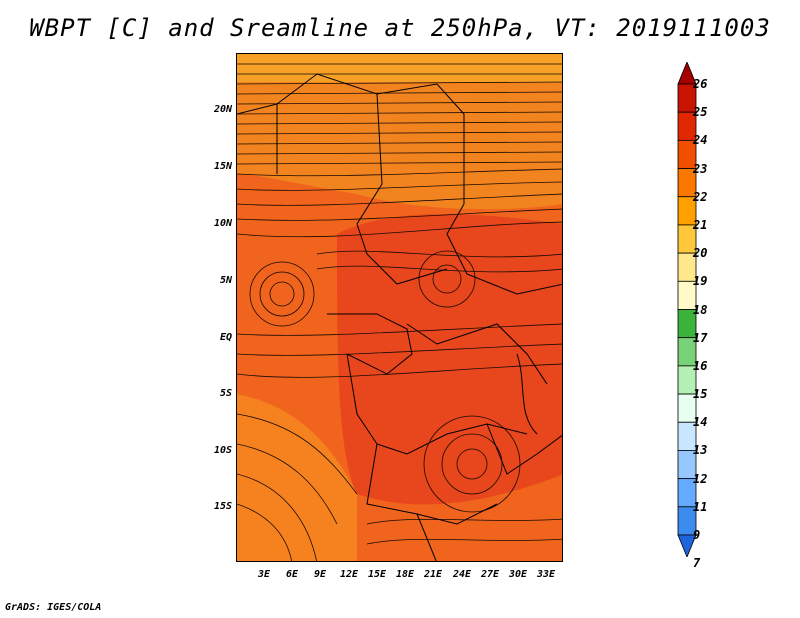 Image resolution: width=800 pixels, height=618 pixels. Describe the element at coordinates (700, 140) in the screenshot. I see `colorbar-label: 24` at that location.